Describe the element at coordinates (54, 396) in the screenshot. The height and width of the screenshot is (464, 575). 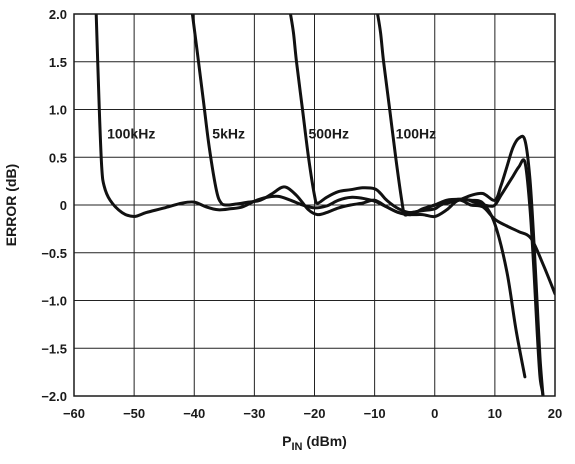
I see `y-tick-label: −2.0` at that location.